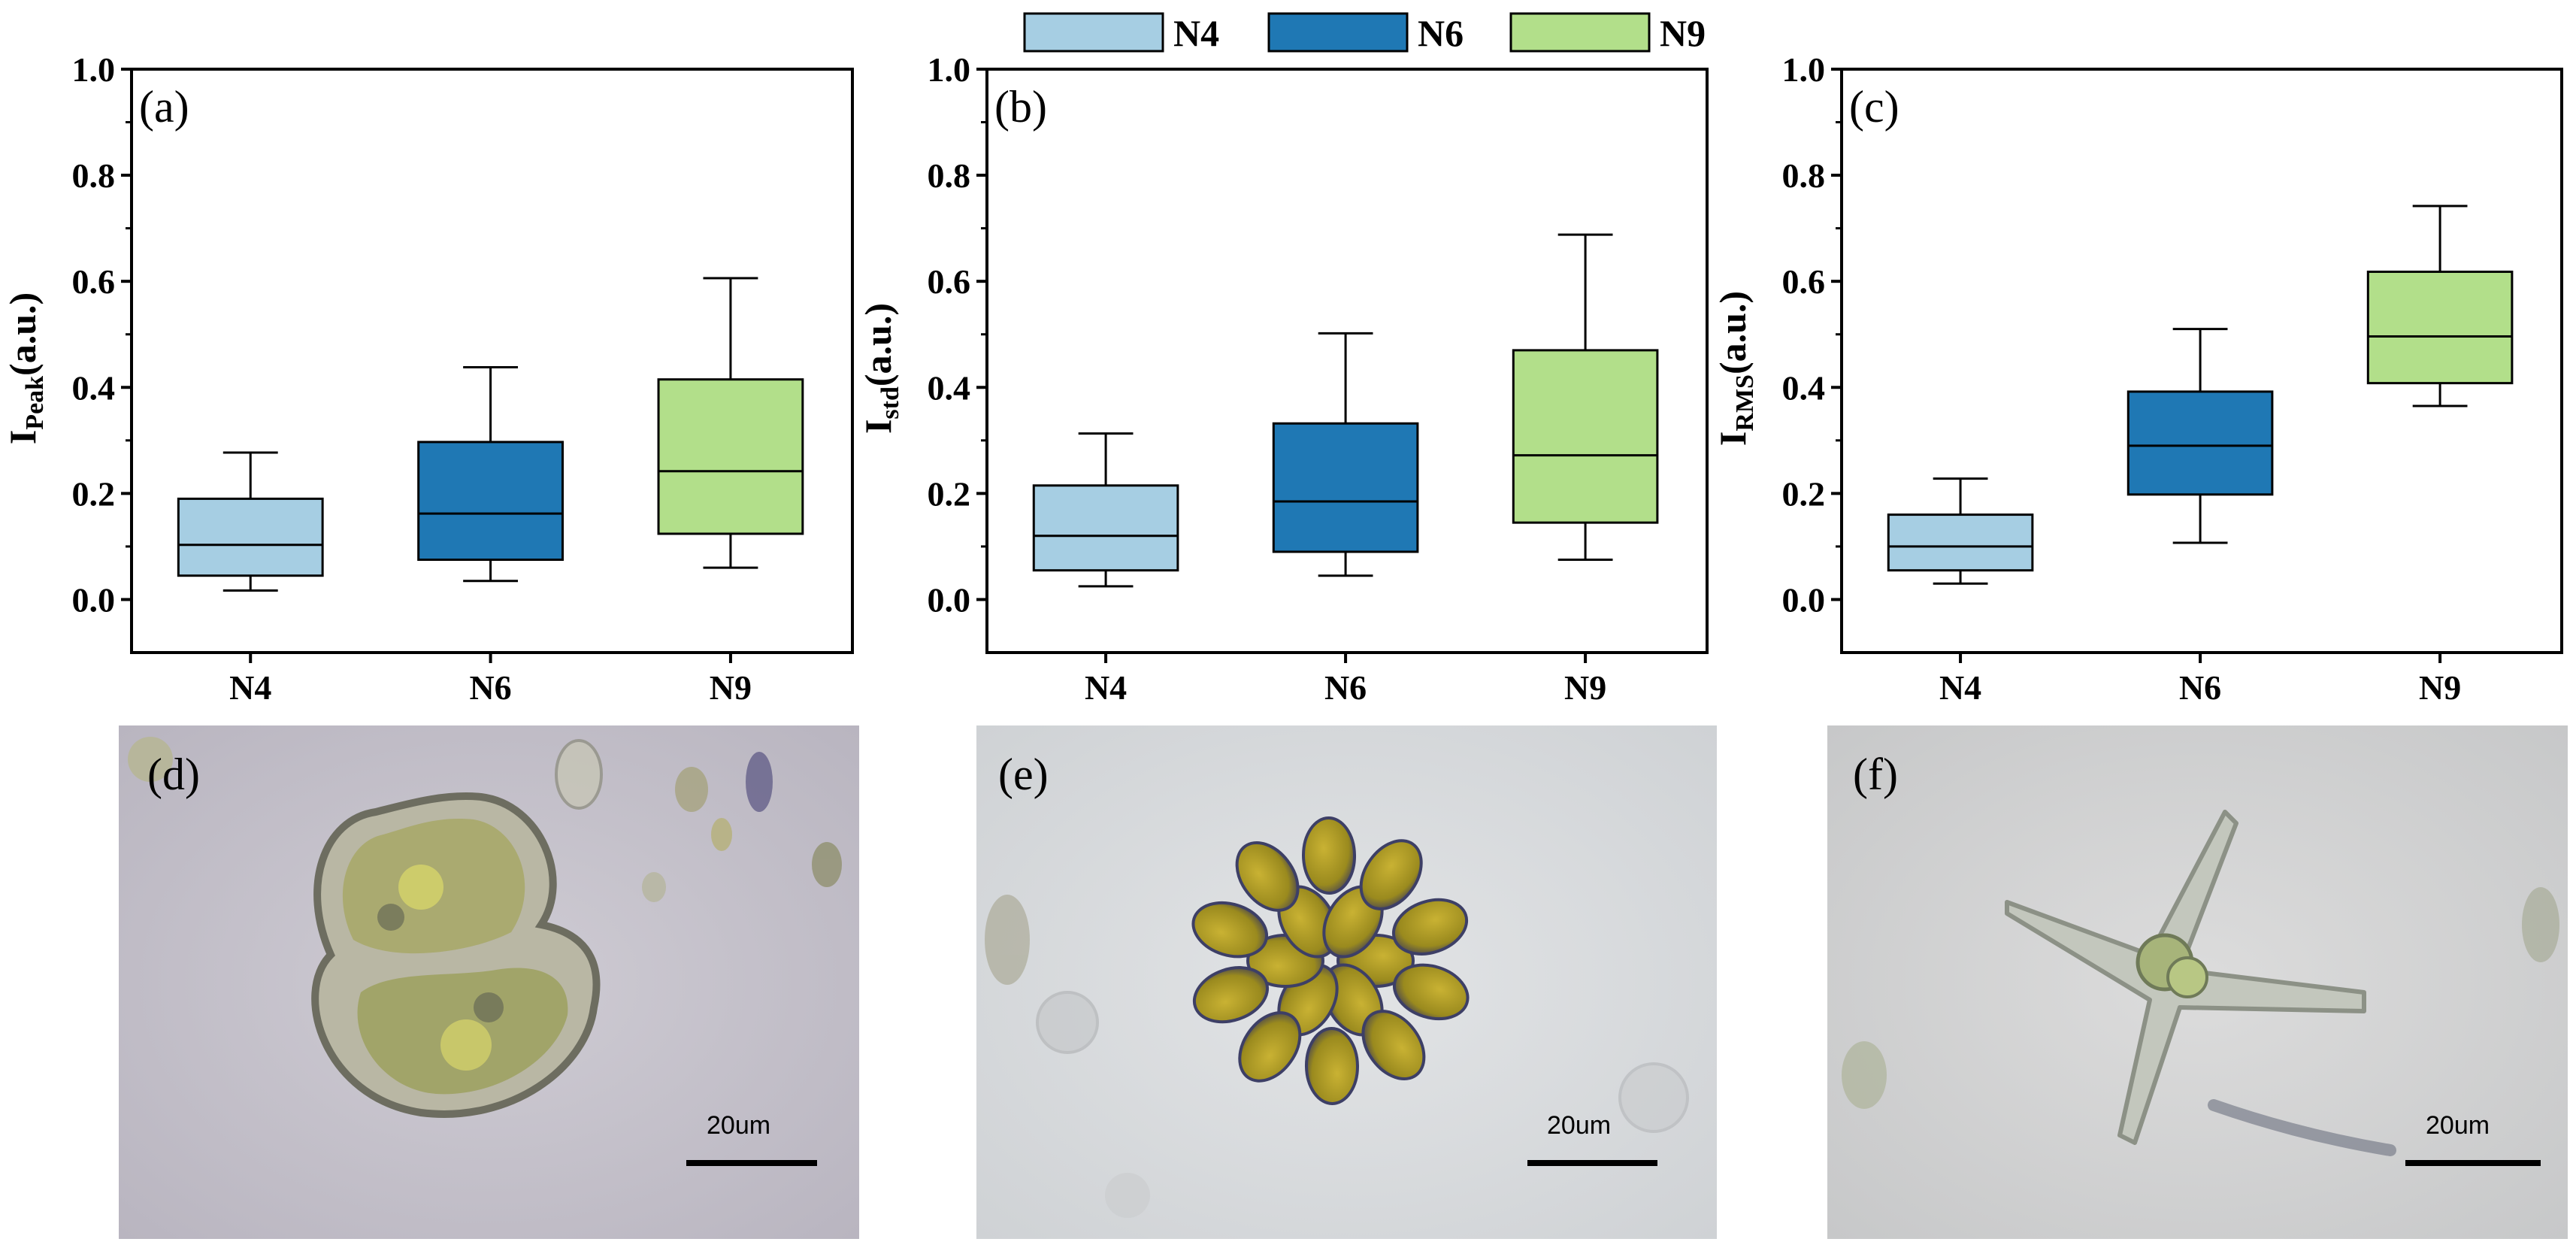 The height and width of the screenshot is (1257, 2576). I want to click on y-axis-title-b: Istd(a.u.), so click(880, 369).